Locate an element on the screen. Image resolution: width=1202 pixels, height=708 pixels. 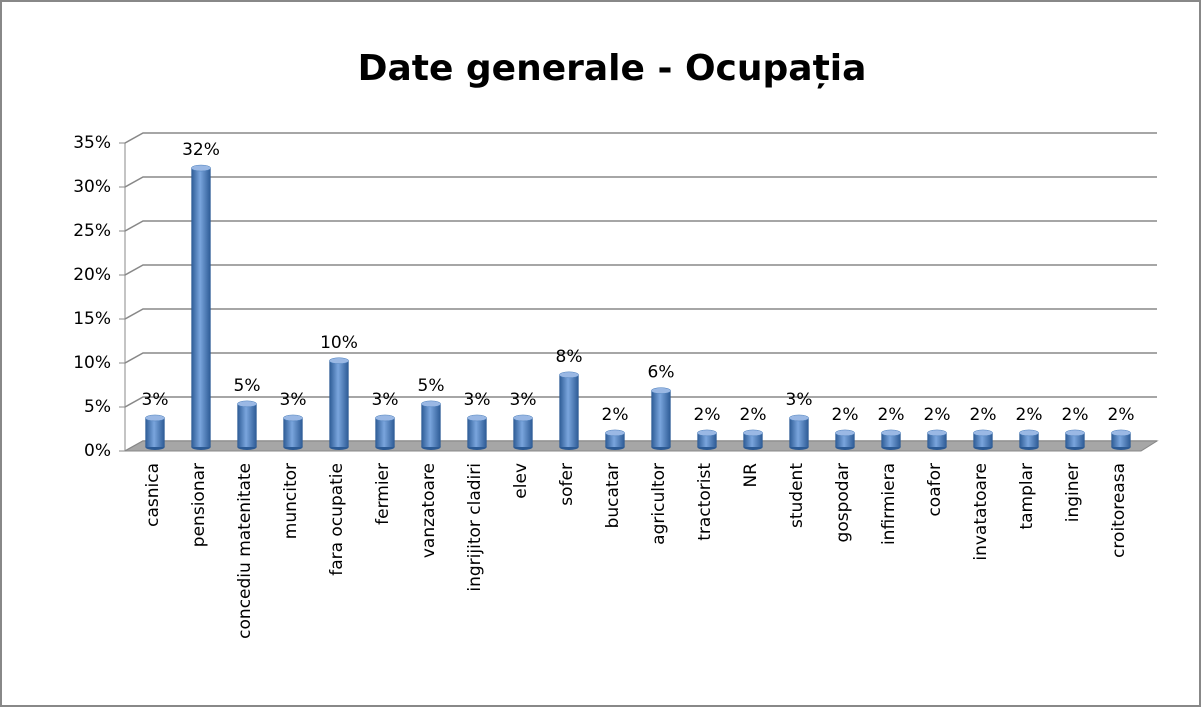
x-tick-label: croitoreasa is located at coordinates (1119, 510).